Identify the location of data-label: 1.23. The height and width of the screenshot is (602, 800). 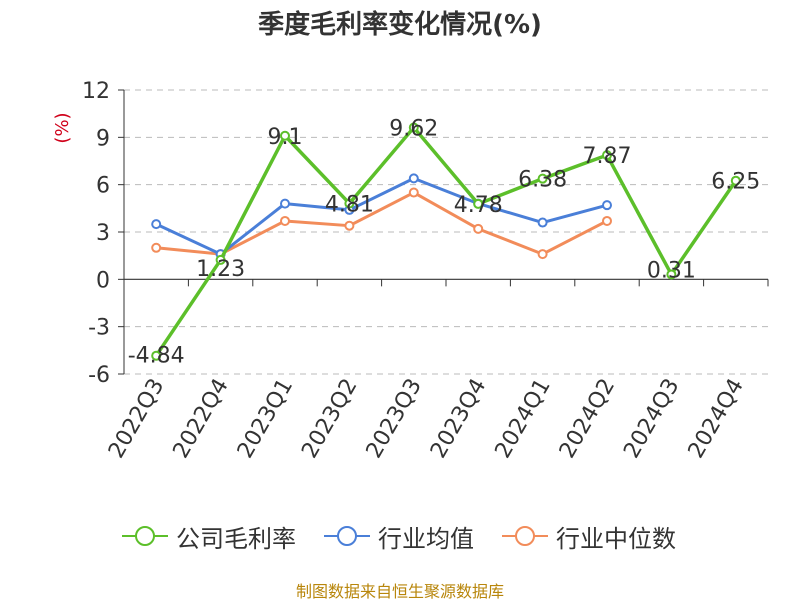
(220, 269).